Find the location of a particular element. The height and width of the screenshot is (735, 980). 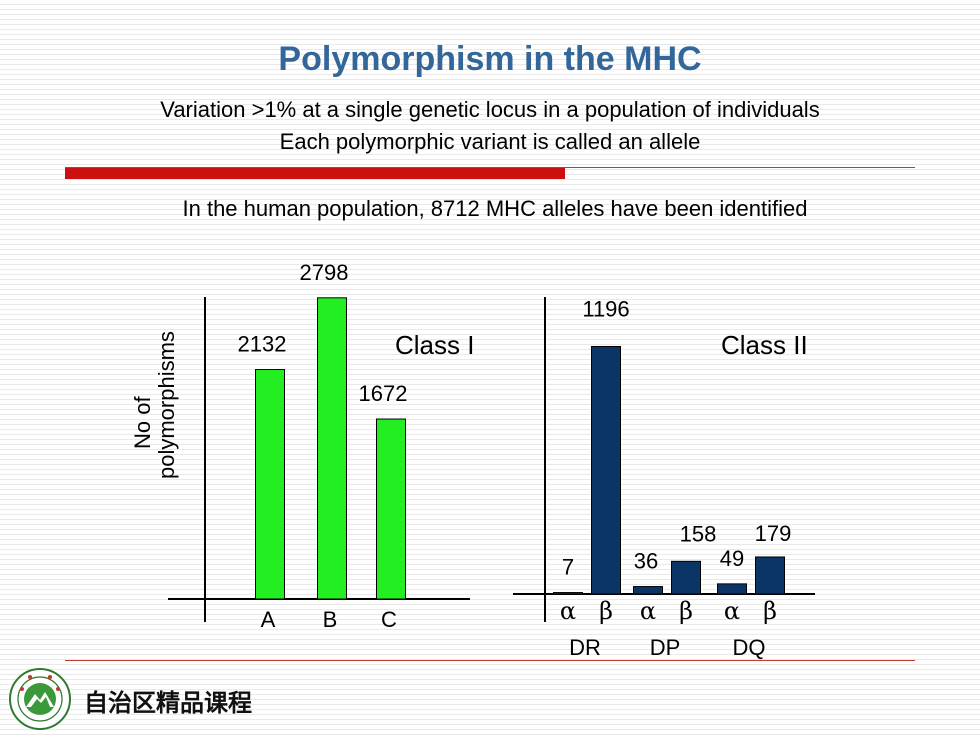

class-ii-group-label: DP is located at coordinates (665, 647).